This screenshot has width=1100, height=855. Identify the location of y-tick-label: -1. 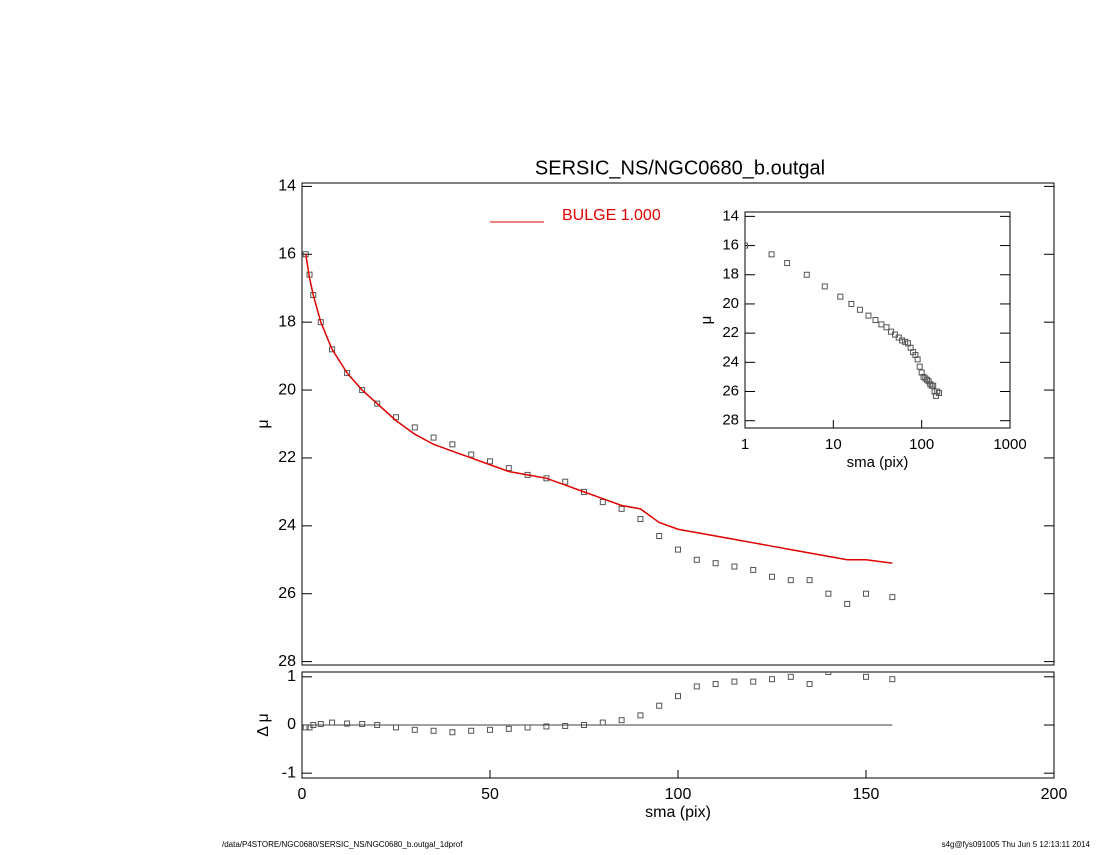
(289, 772).